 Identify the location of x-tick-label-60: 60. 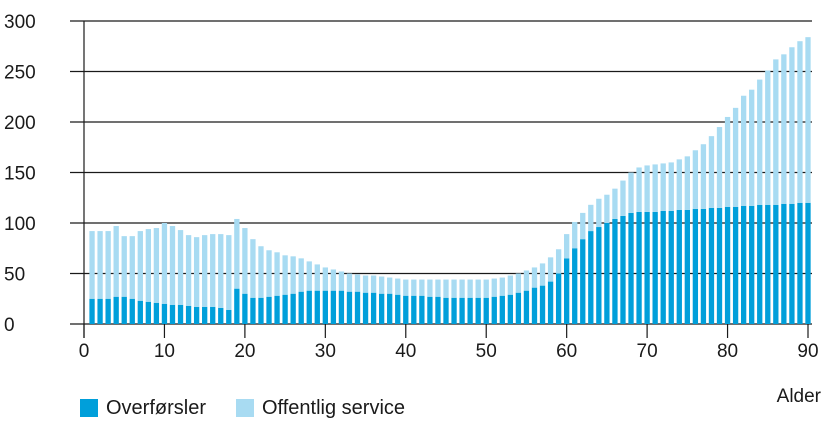
(566, 351).